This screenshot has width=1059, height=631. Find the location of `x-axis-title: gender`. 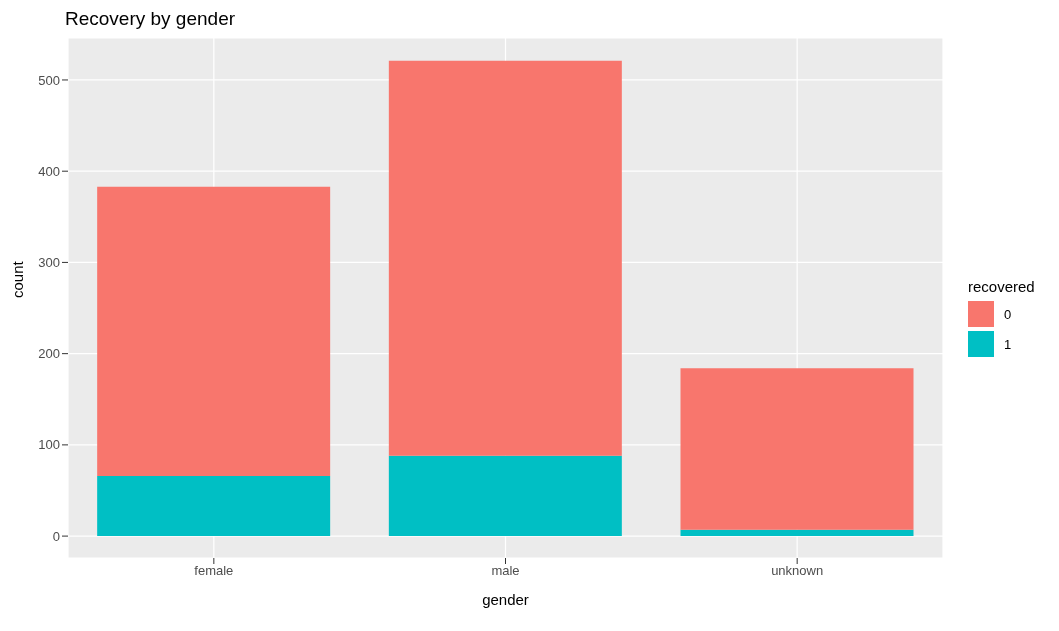

x-axis-title: gender is located at coordinates (505, 599).